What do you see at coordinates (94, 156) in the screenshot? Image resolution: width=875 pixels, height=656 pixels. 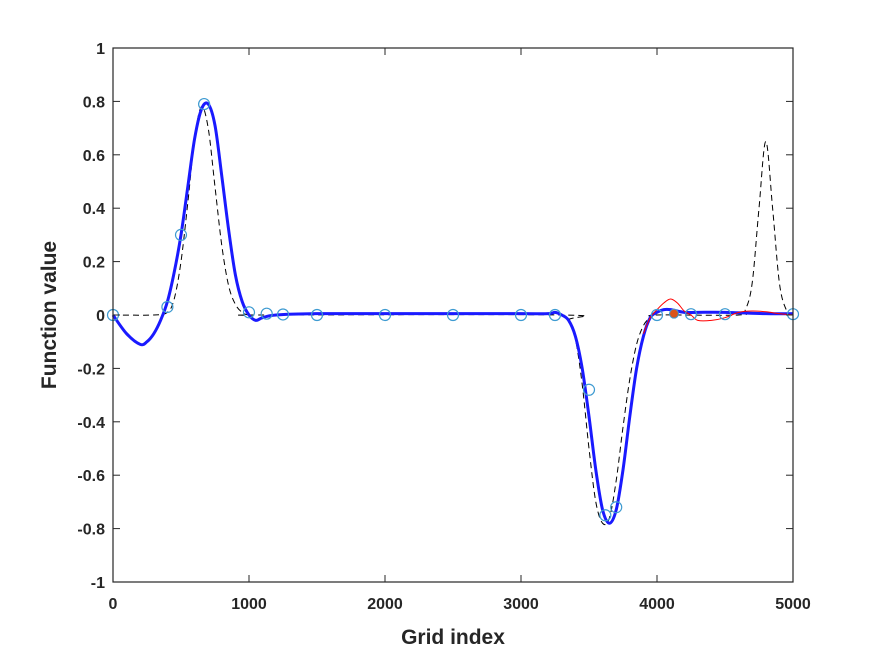 I see `y-tick-label: 0.6` at bounding box center [94, 156].